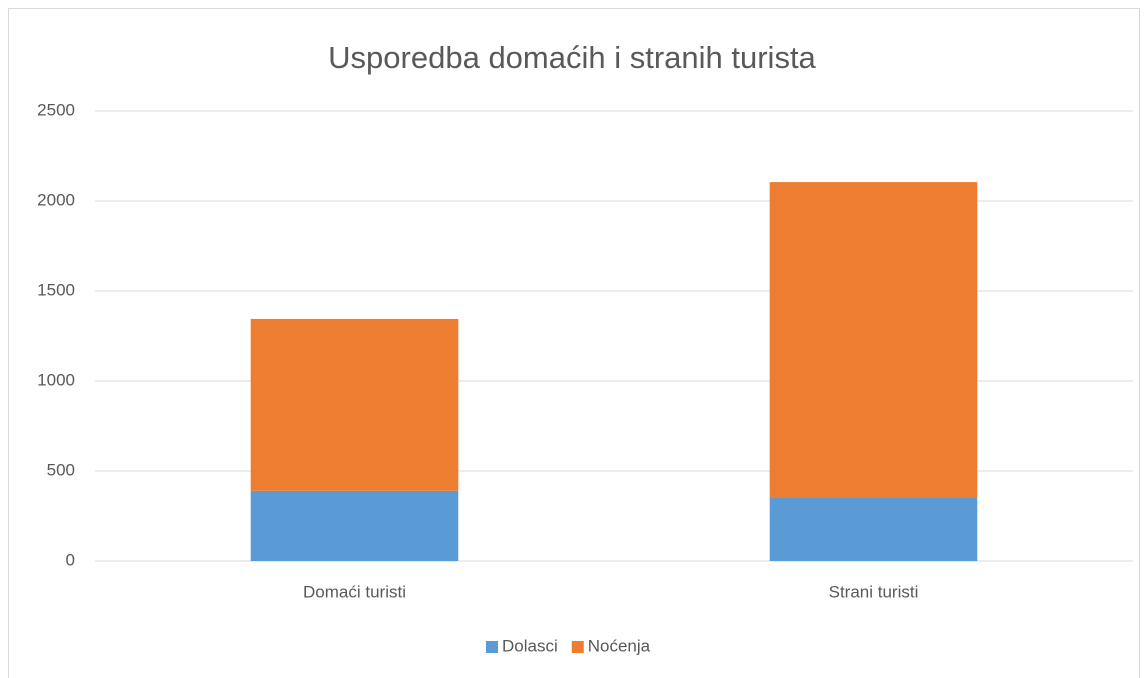  What do you see at coordinates (56, 109) in the screenshot?
I see `y-tick-label: 2500` at bounding box center [56, 109].